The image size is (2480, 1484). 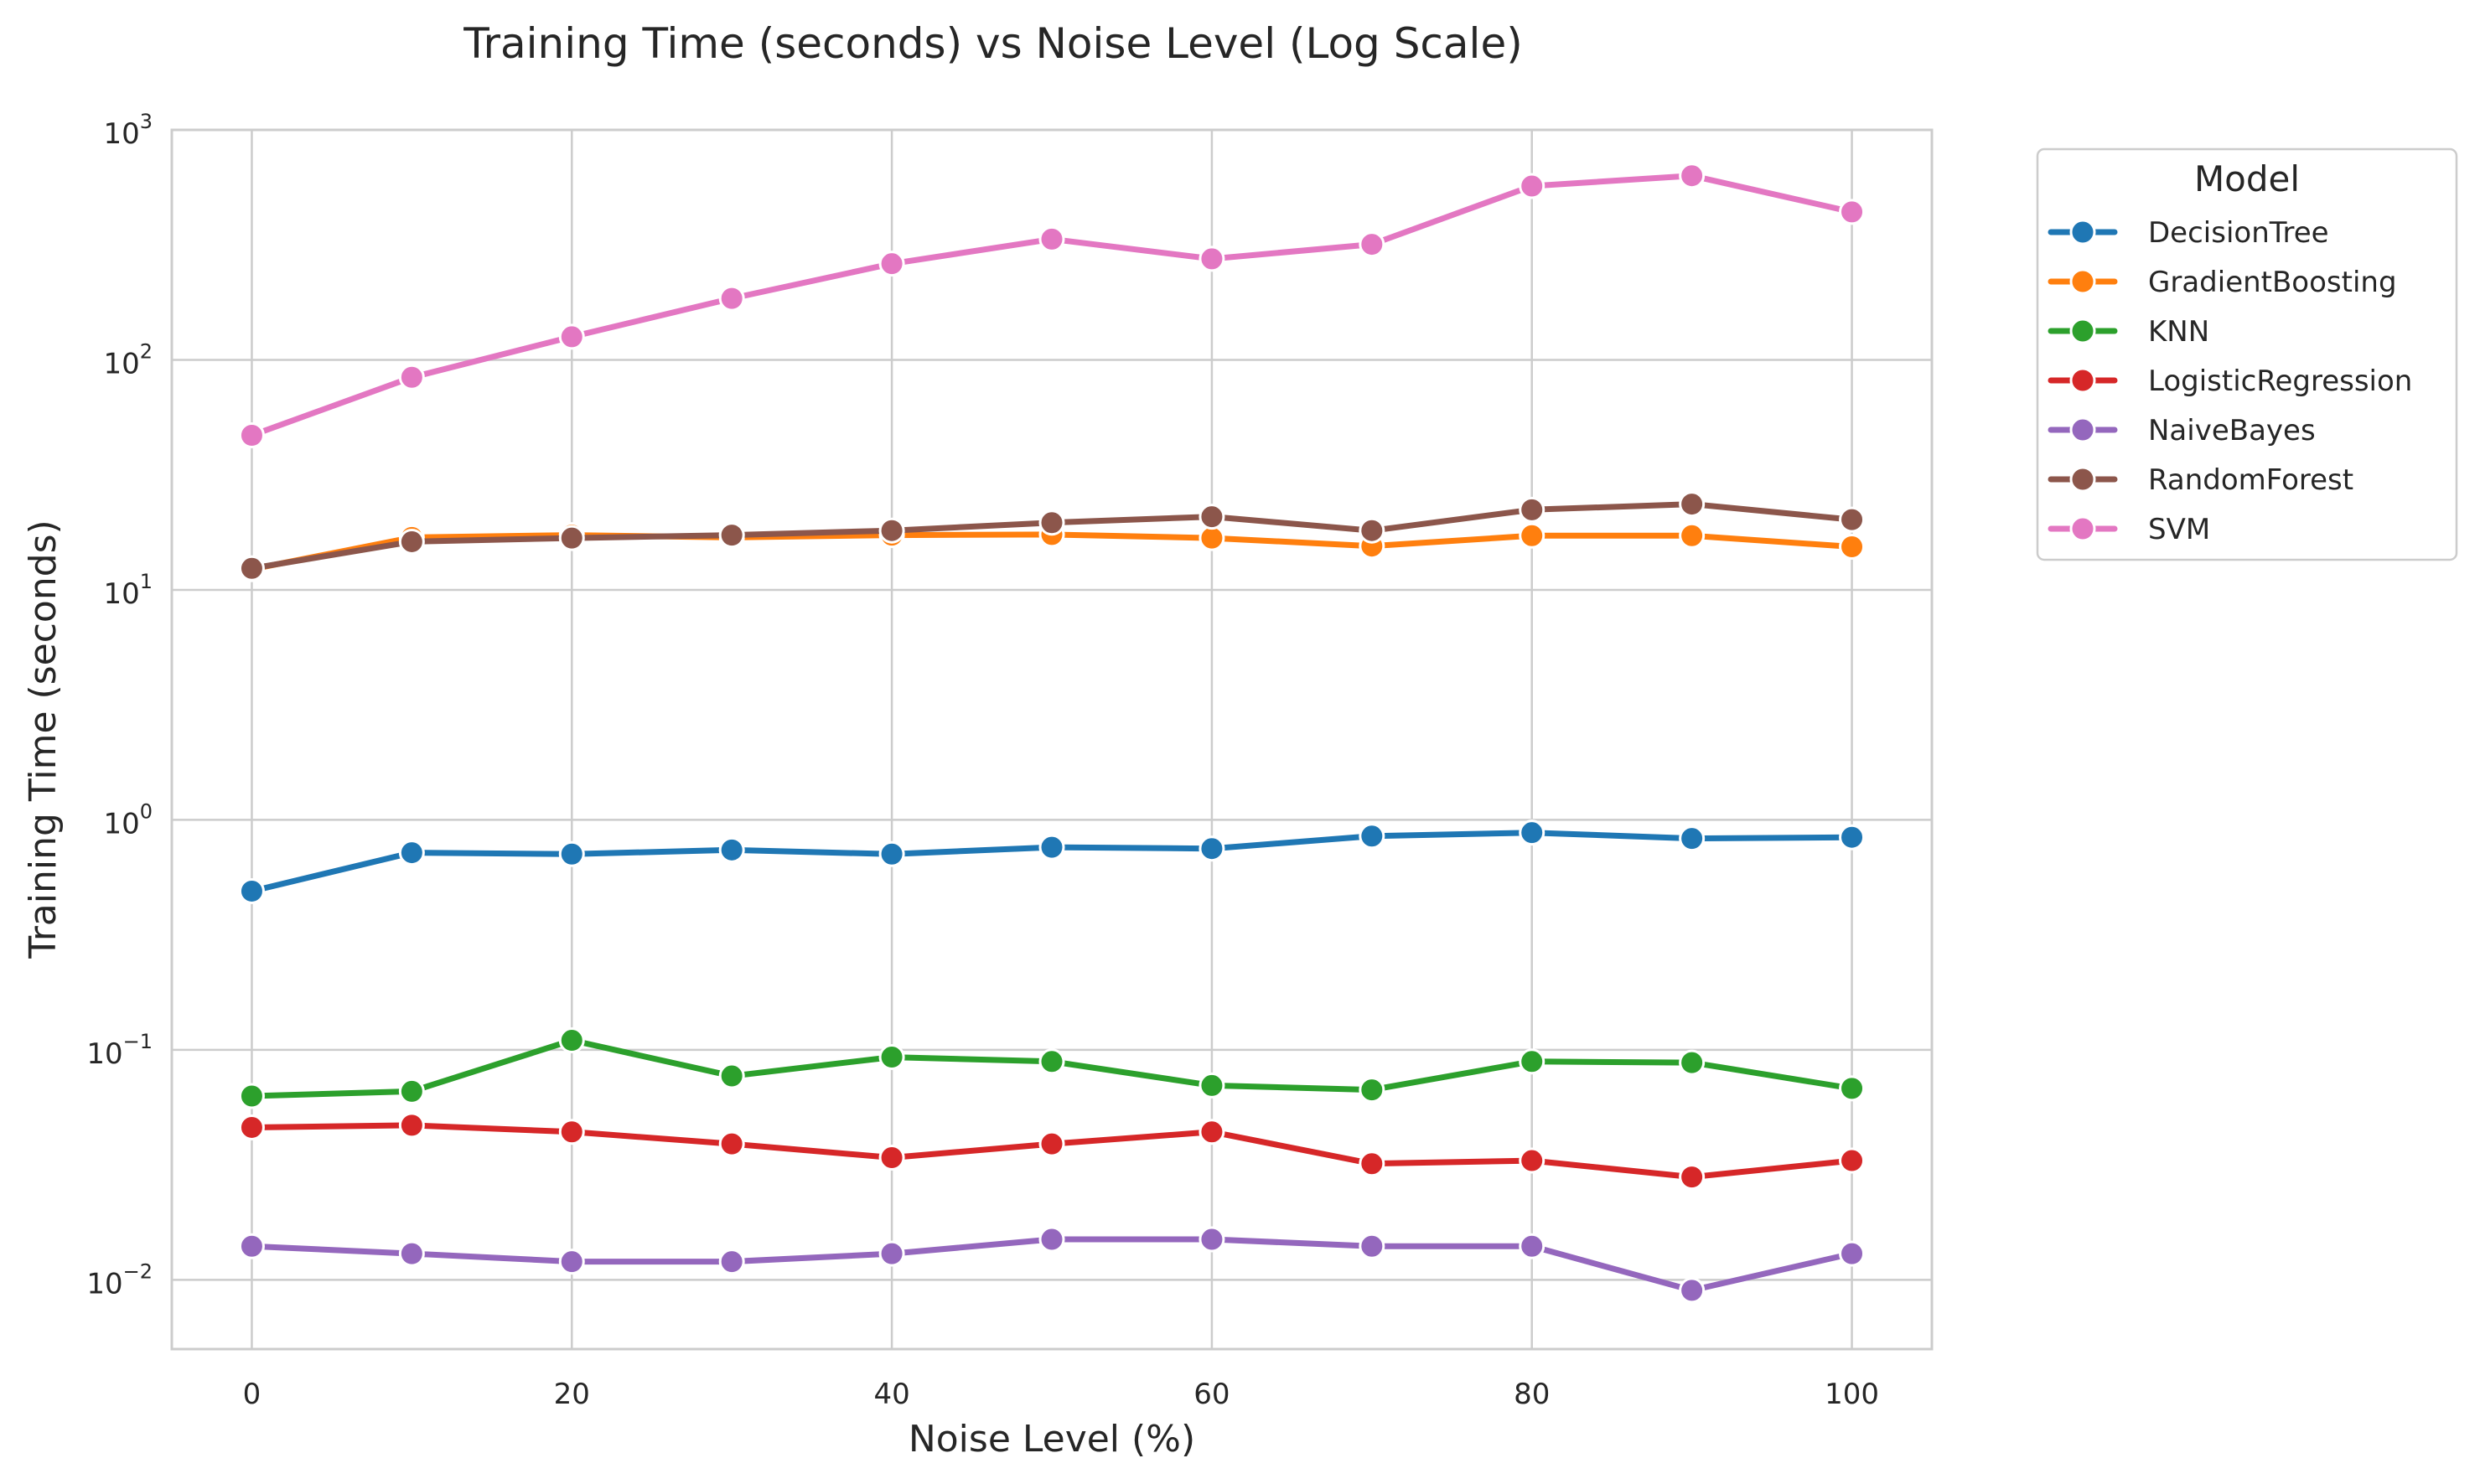 I want to click on legend-frame, so click(x=2247, y=354).